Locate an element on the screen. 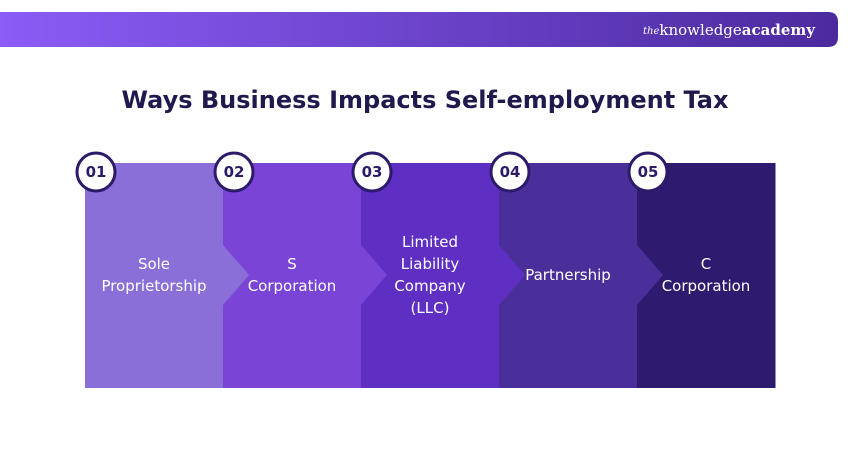  label-line: Proprietorship is located at coordinates (153, 286).